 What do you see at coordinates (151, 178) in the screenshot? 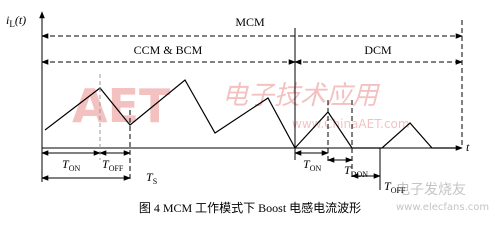
I see `interval-label: TS` at bounding box center [151, 178].